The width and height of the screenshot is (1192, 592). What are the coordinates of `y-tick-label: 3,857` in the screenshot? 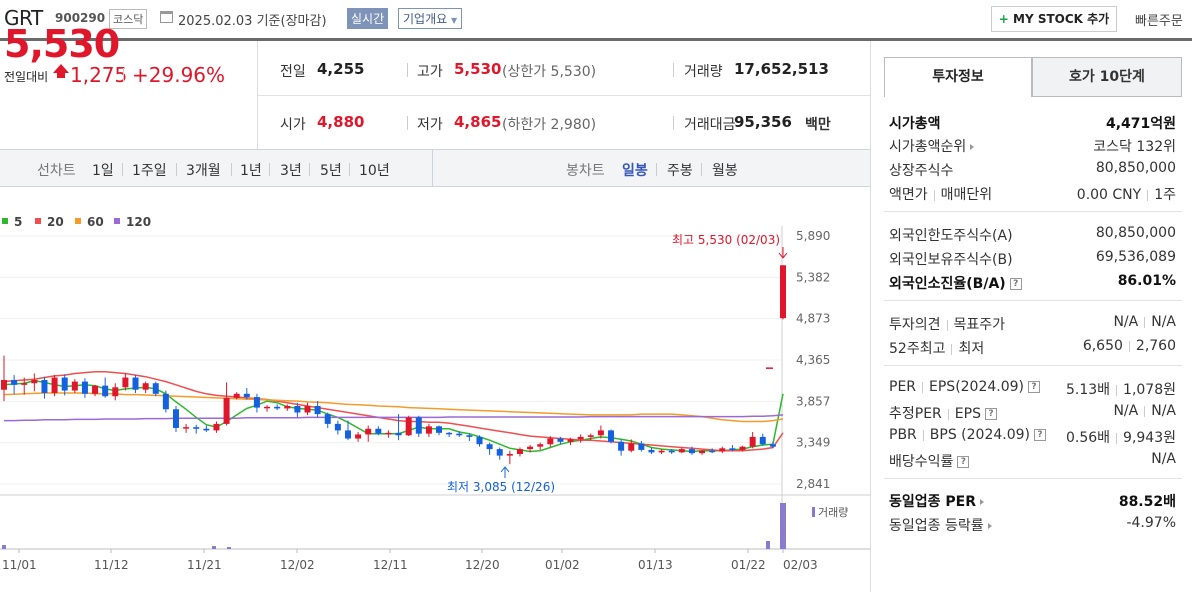 It's located at (813, 401).